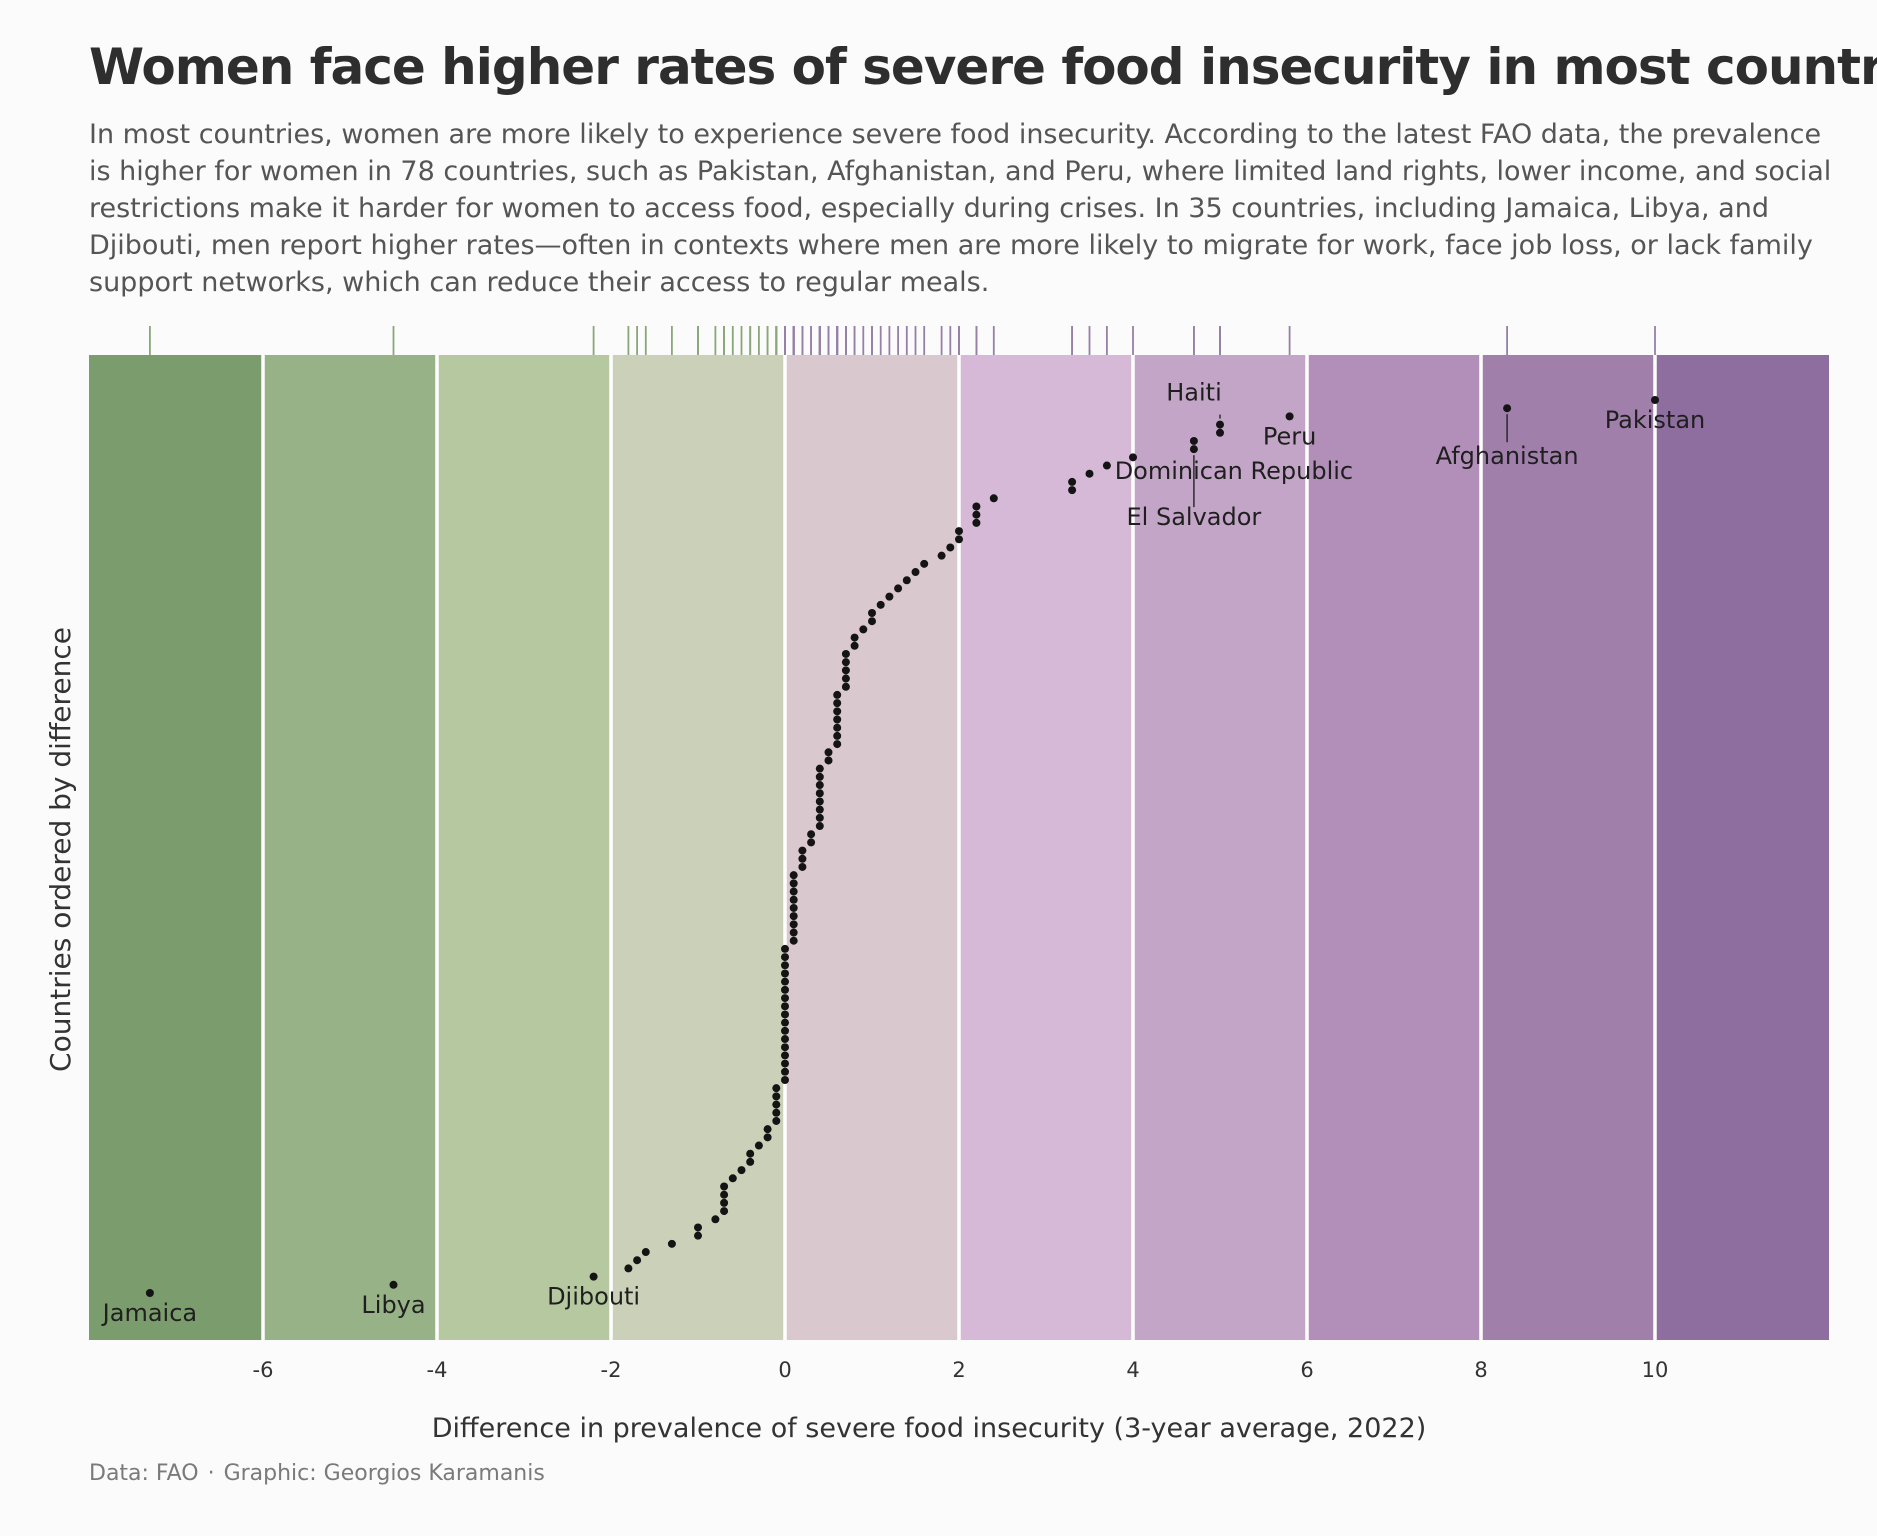  I want to click on country-label: El Salvador, so click(1194, 517).